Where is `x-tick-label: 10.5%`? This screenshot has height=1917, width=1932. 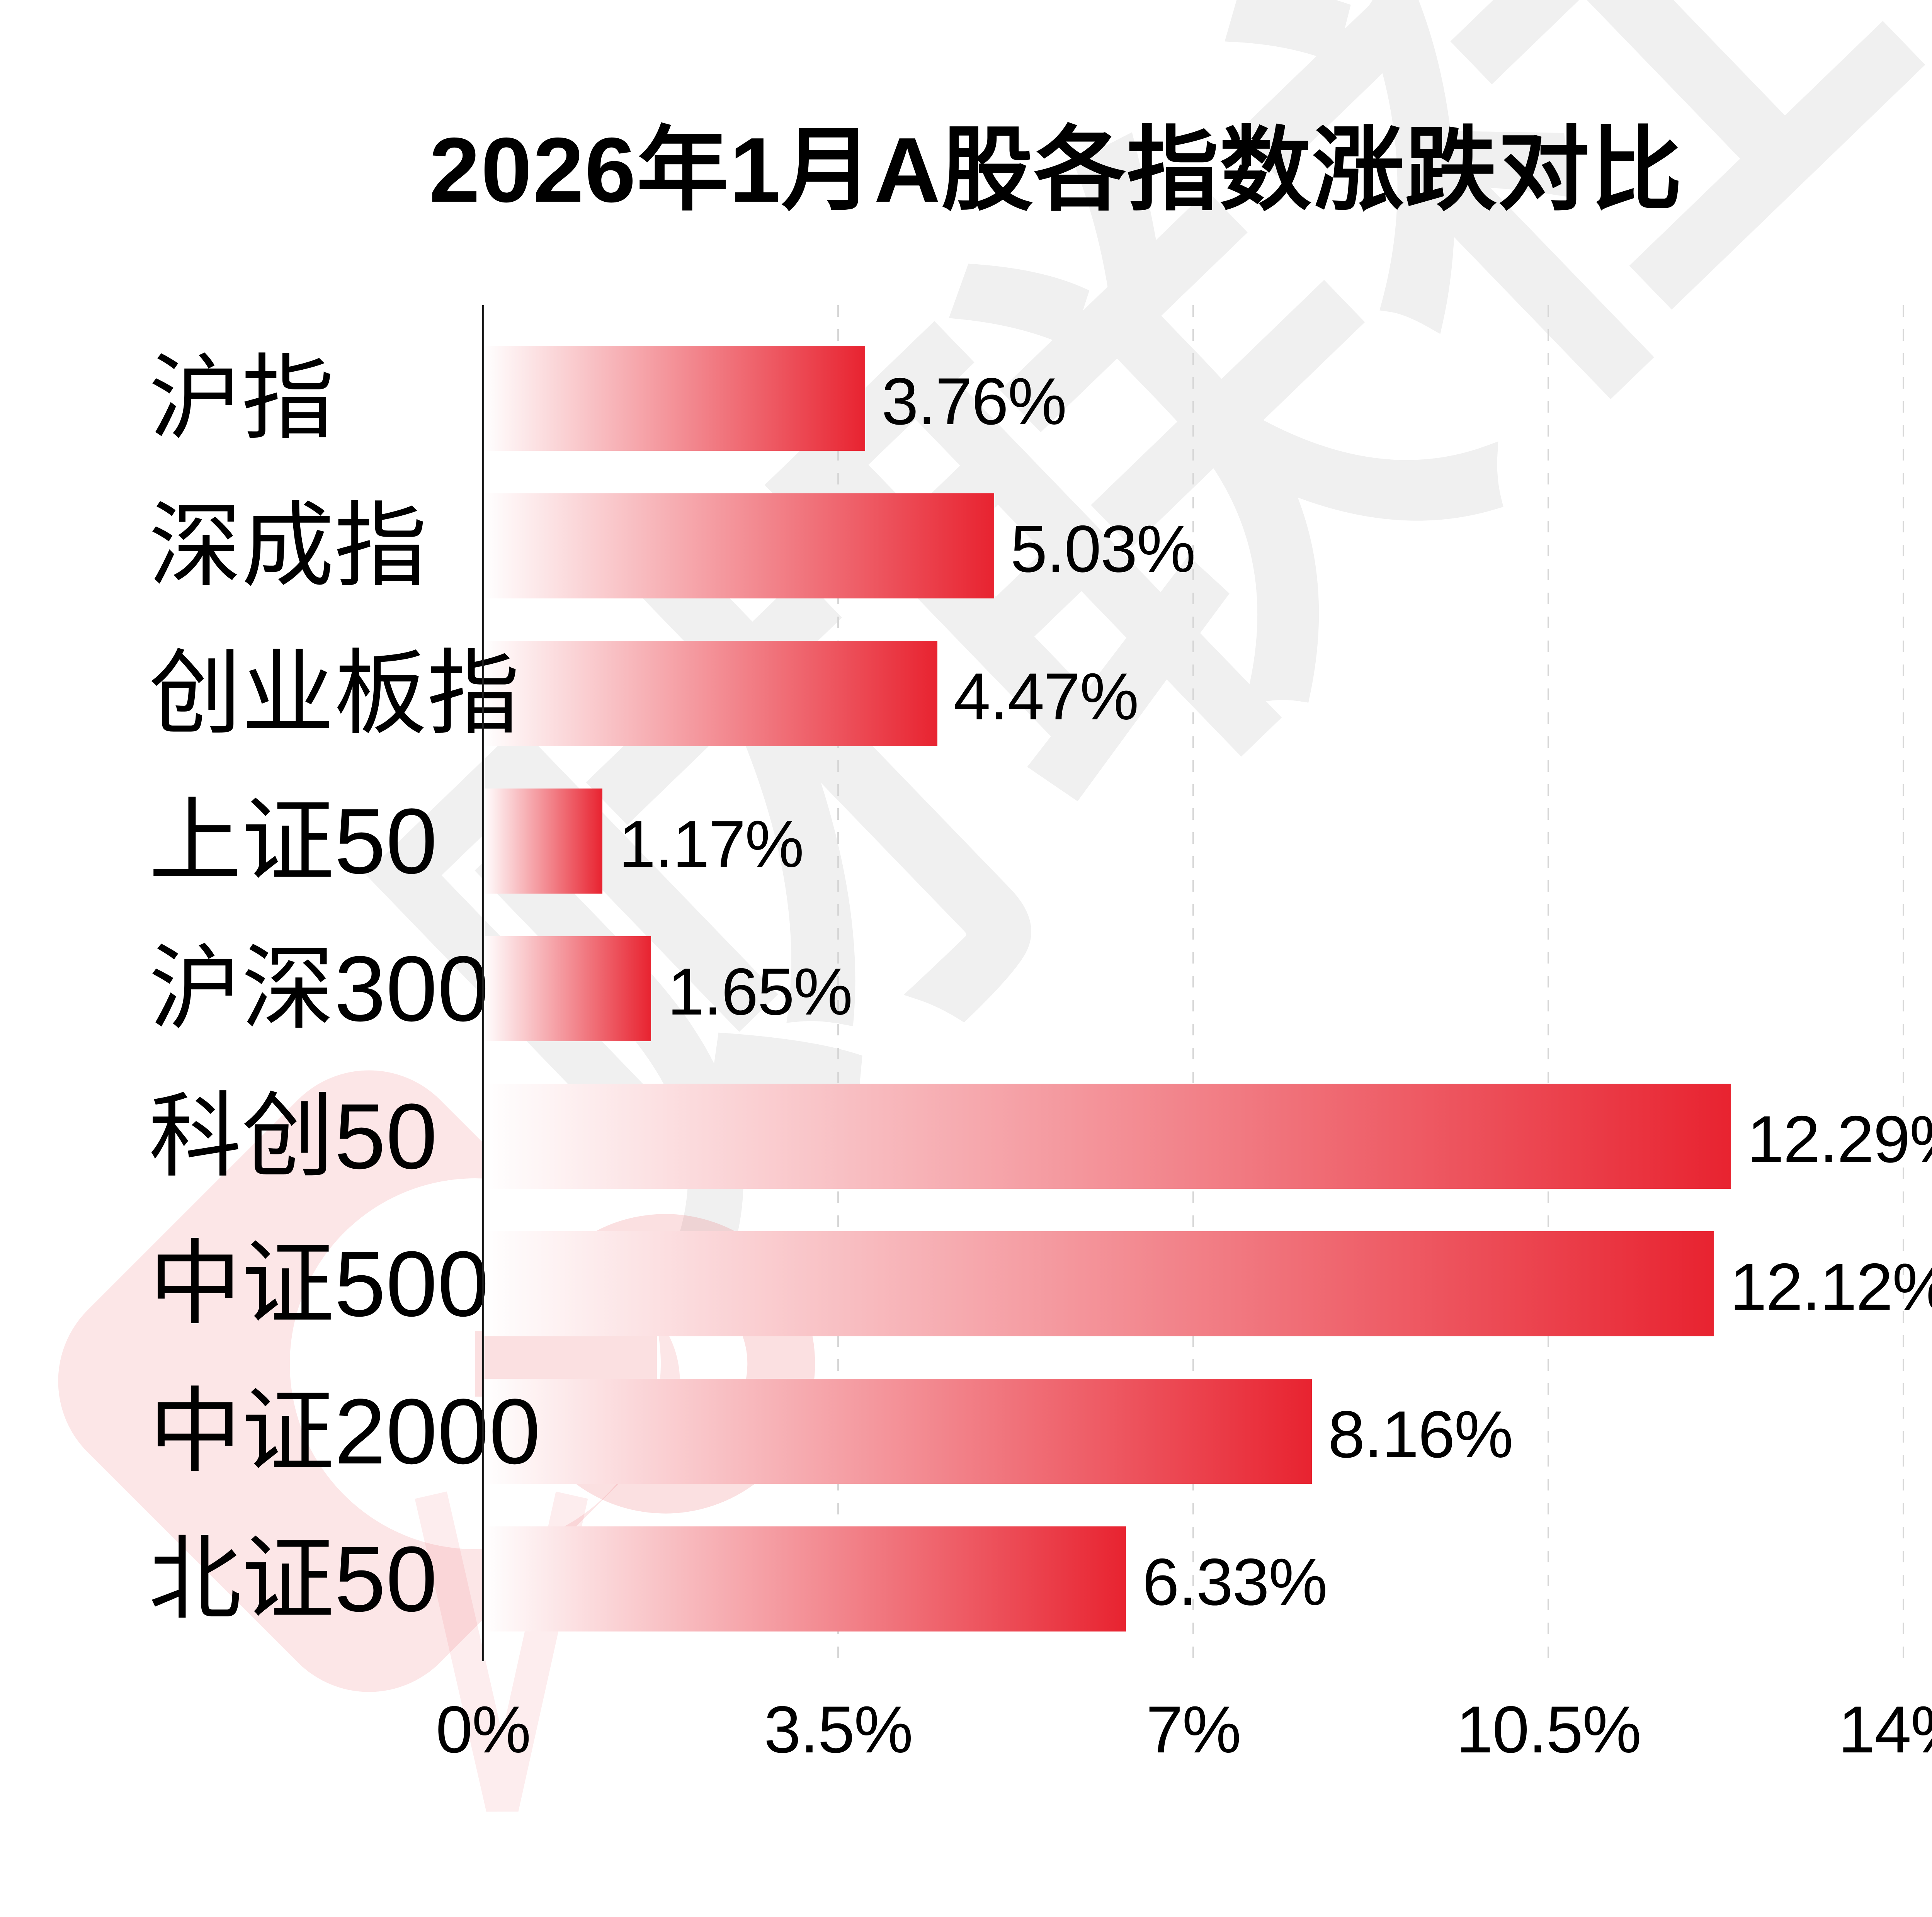 x-tick-label: 10.5% is located at coordinates (1548, 1730).